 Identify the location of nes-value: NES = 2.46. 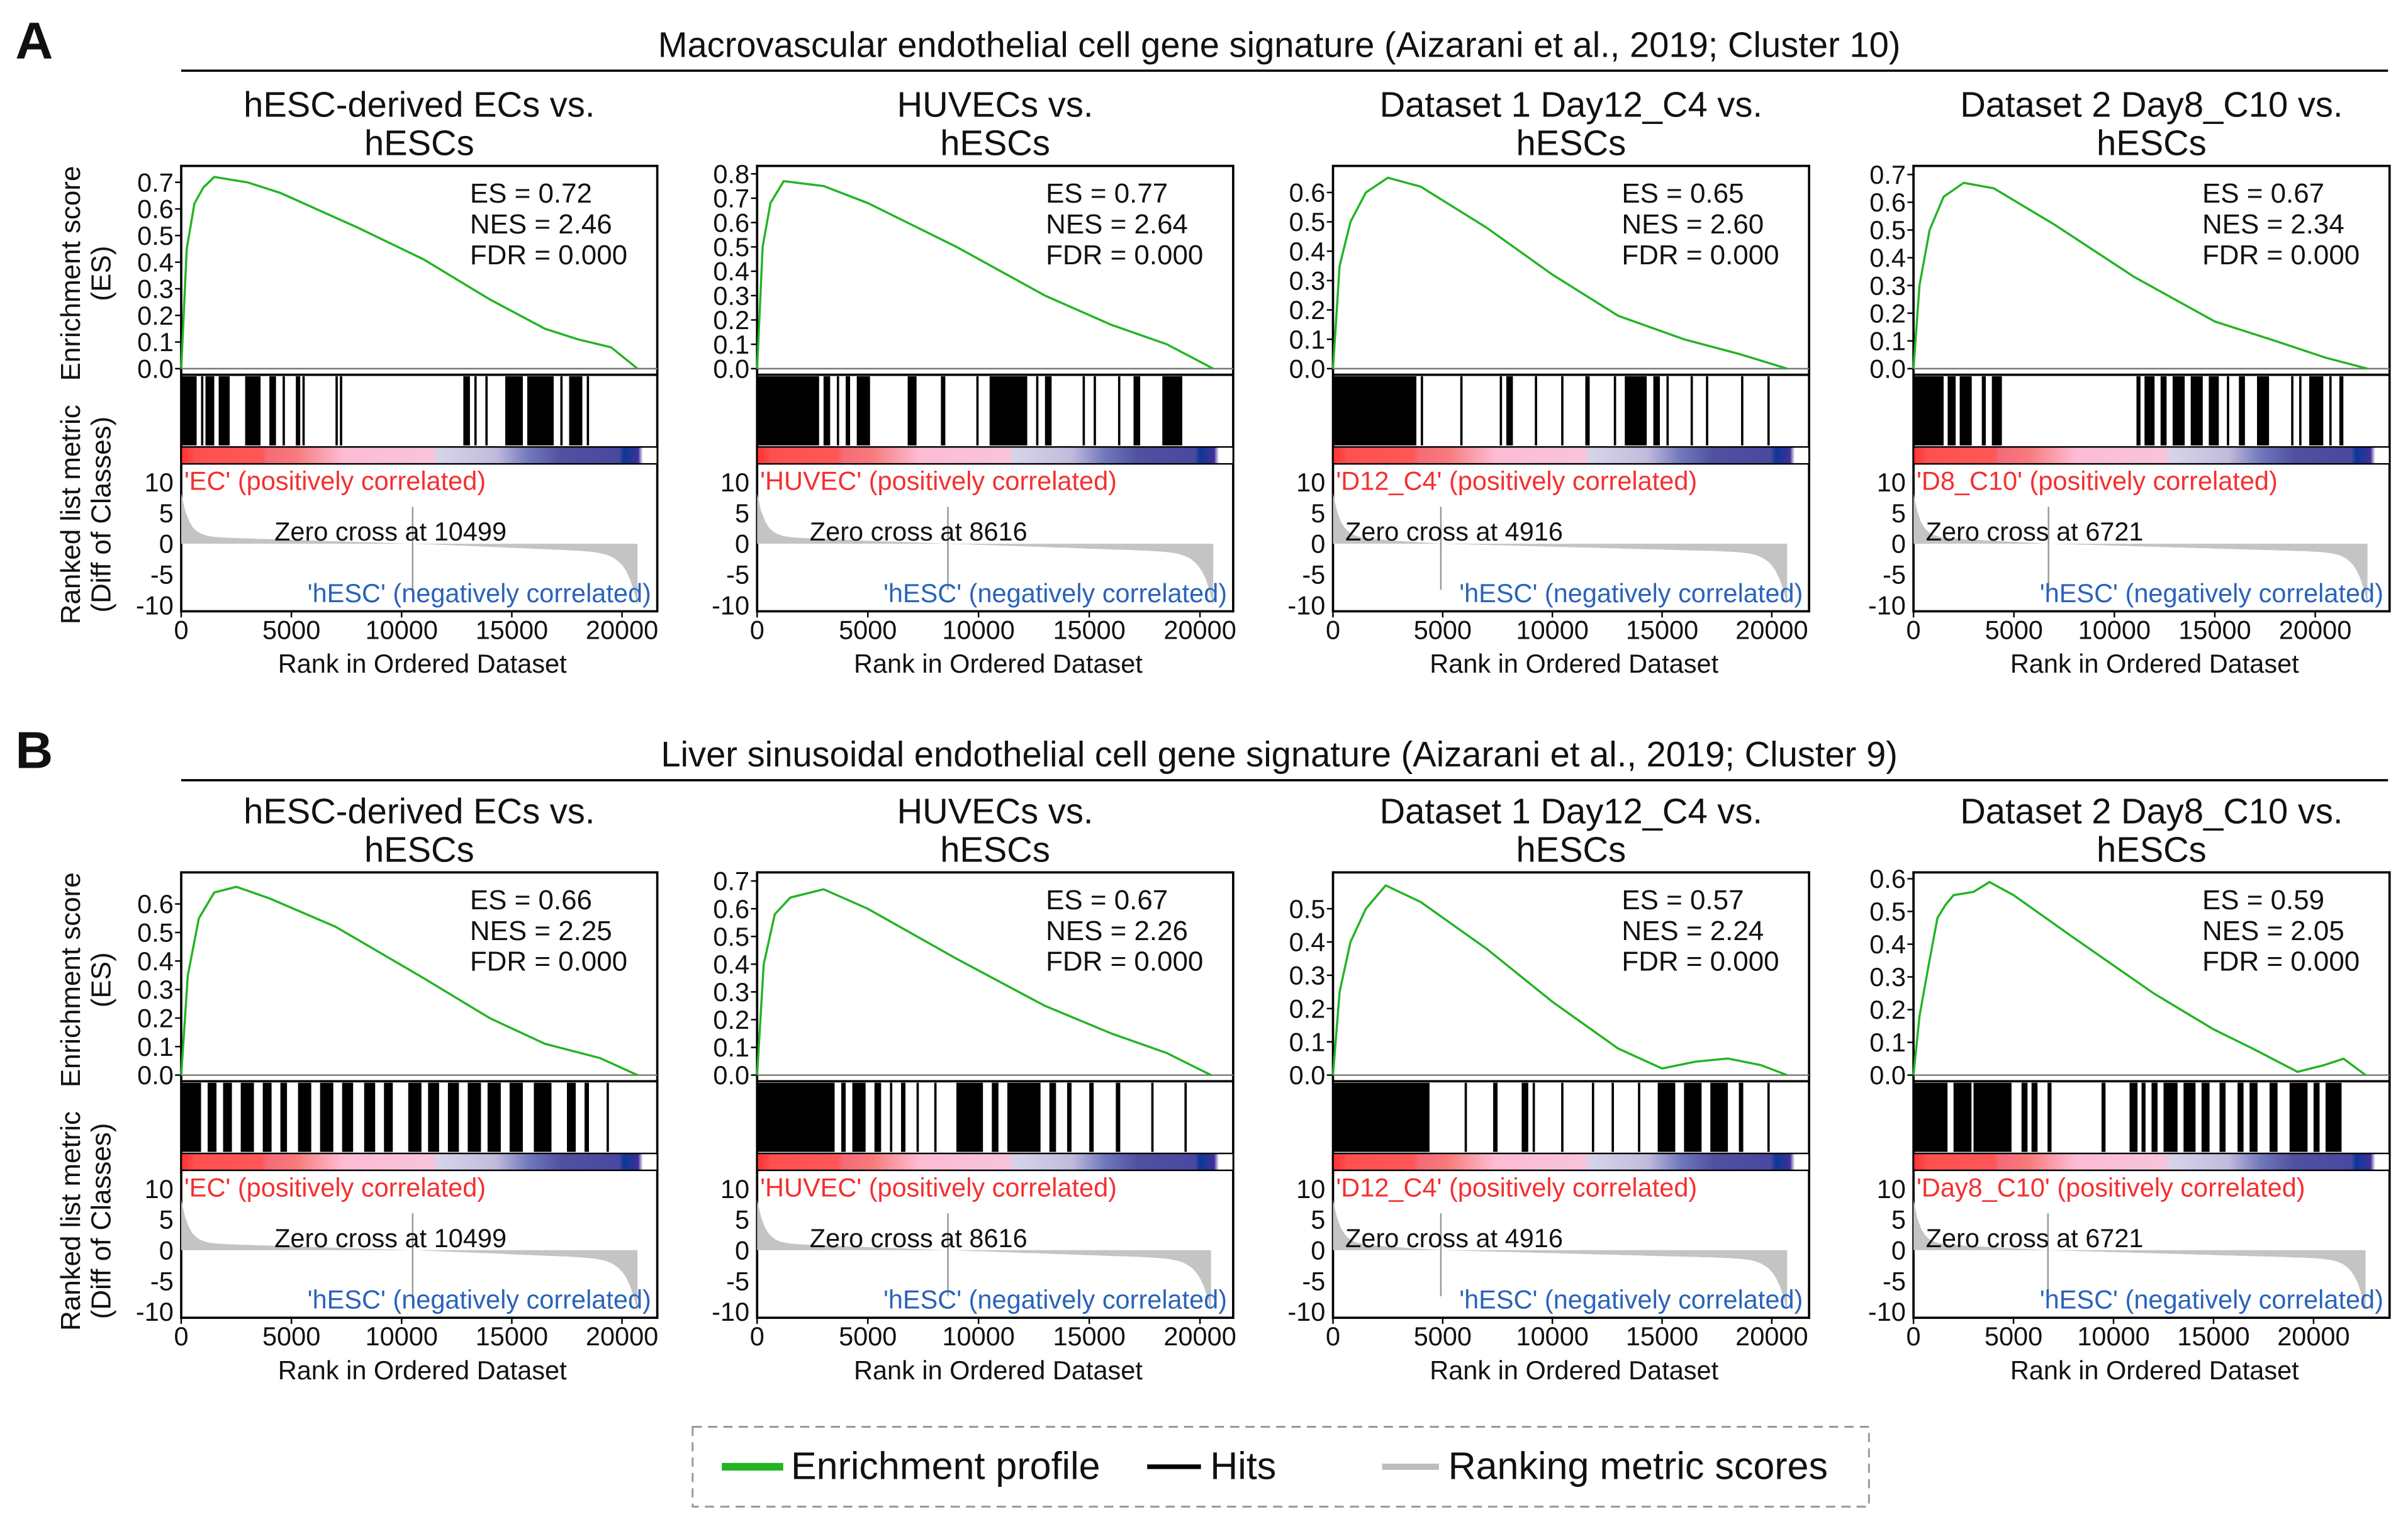
(541, 224).